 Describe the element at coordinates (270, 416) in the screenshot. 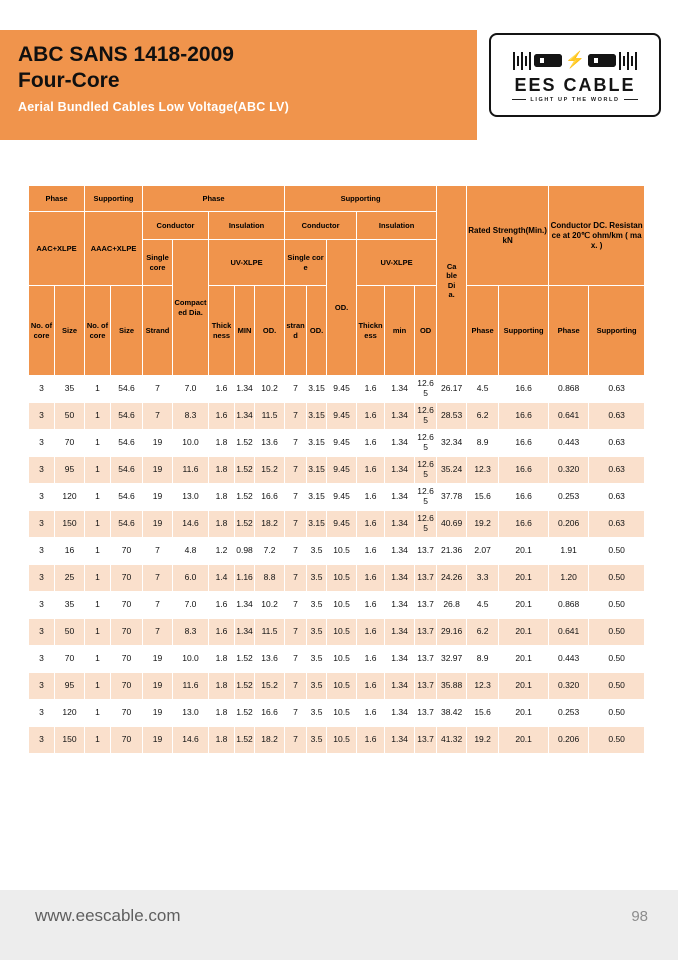

I see `table-cell: 11.5` at that location.